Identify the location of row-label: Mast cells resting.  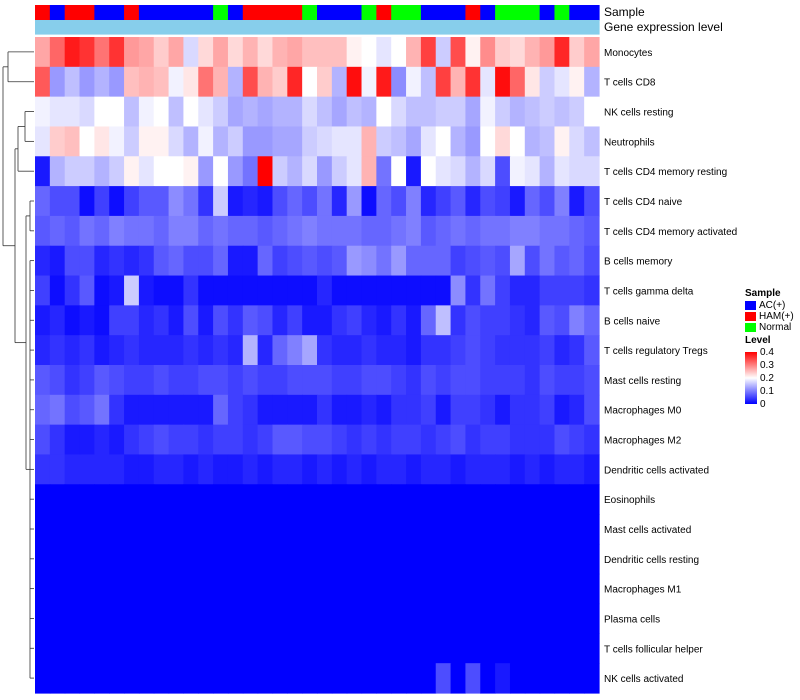
(642, 381).